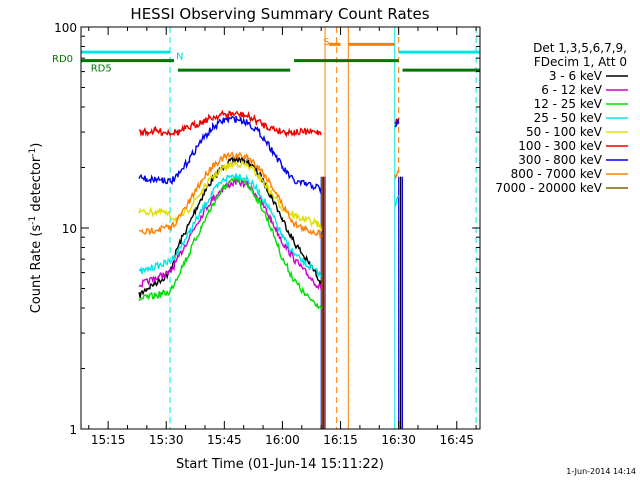 Image resolution: width=640 pixels, height=480 pixels. I want to click on legend-label: 12 - 25 keV, so click(568, 104).